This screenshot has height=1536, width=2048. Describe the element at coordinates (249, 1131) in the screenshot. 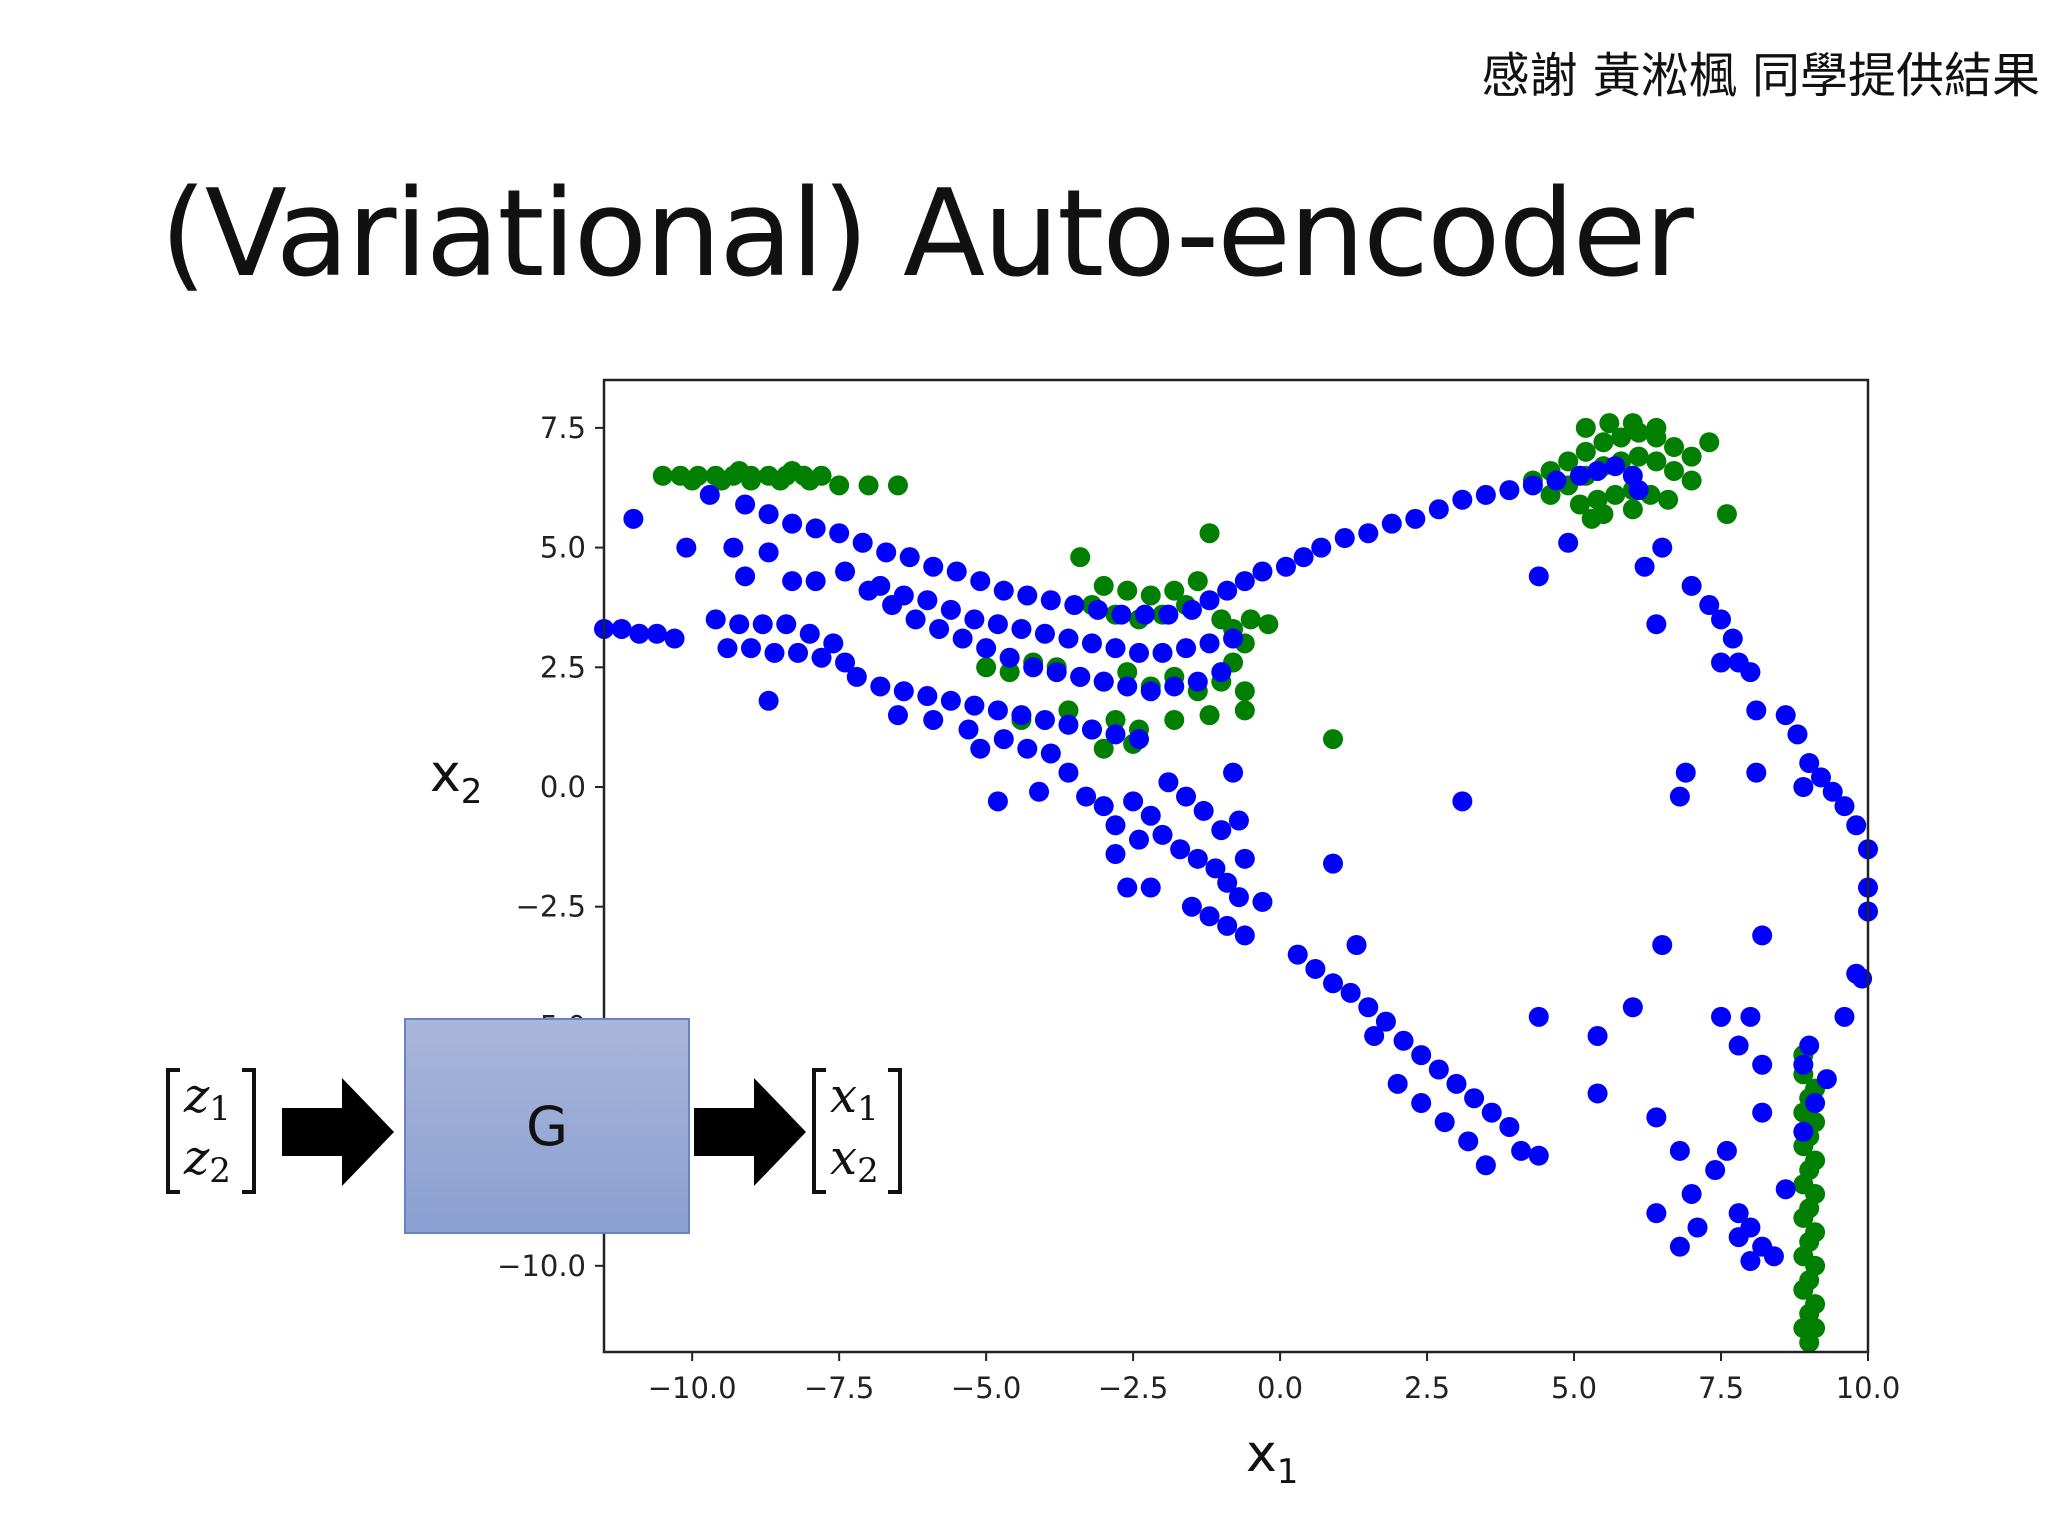

I see `right-bracket` at that location.